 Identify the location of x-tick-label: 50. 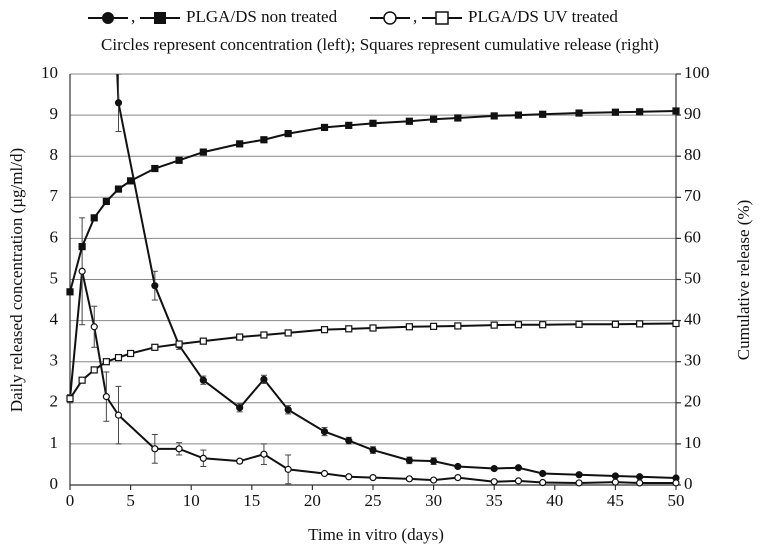
(676, 500).